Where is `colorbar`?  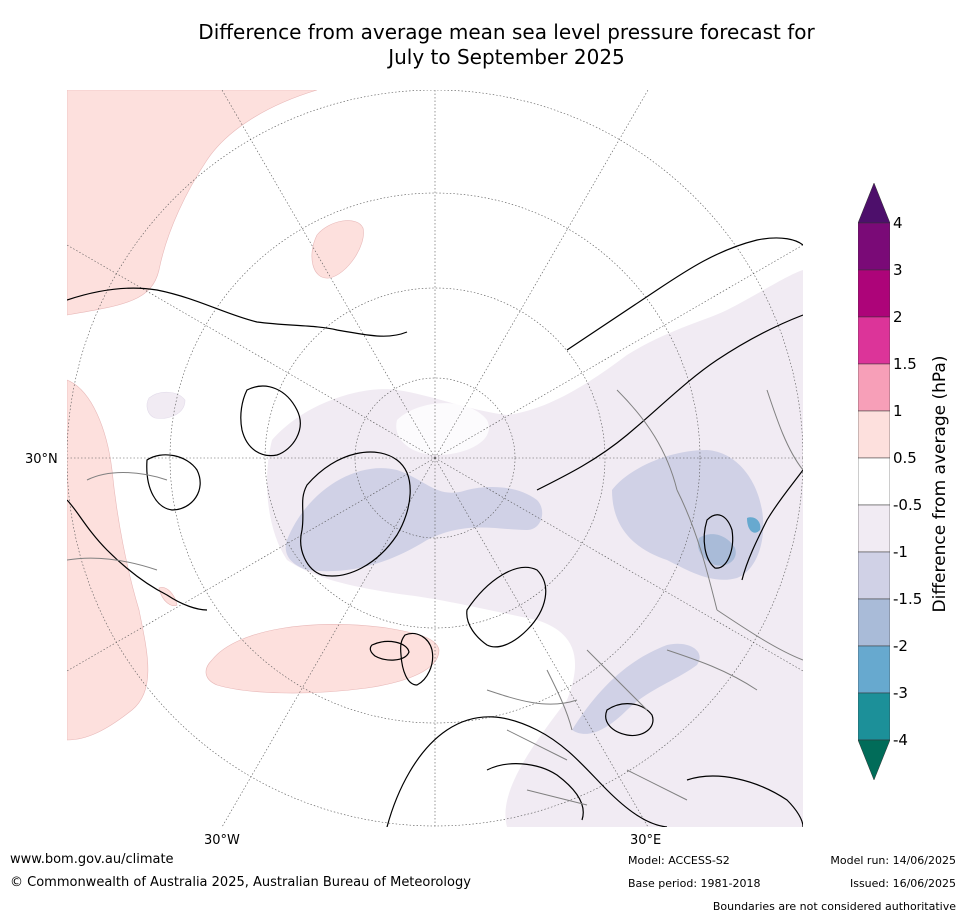
colorbar is located at coordinates (874, 482).